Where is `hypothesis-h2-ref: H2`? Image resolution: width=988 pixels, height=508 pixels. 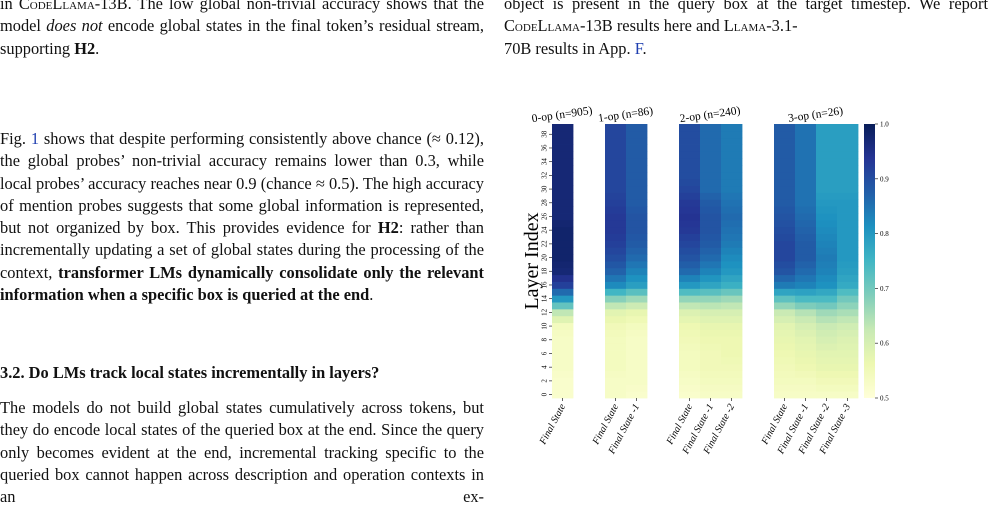
hypothesis-h2-ref: H2 is located at coordinates (388, 228).